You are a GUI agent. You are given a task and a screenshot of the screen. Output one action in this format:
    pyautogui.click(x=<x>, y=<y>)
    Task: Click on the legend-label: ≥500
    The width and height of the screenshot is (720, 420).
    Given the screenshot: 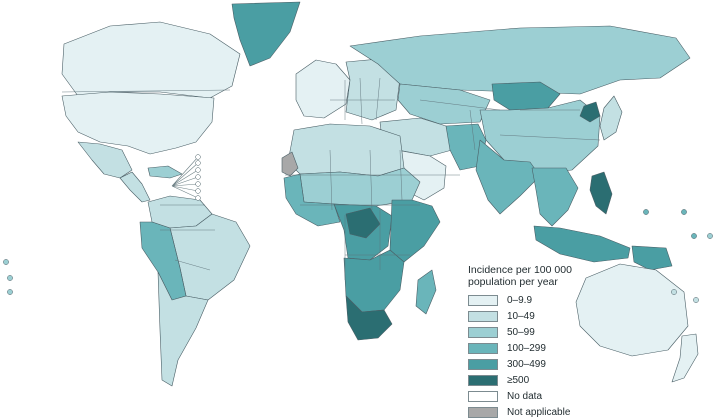 What is the action you would take?
    pyautogui.click(x=518, y=380)
    